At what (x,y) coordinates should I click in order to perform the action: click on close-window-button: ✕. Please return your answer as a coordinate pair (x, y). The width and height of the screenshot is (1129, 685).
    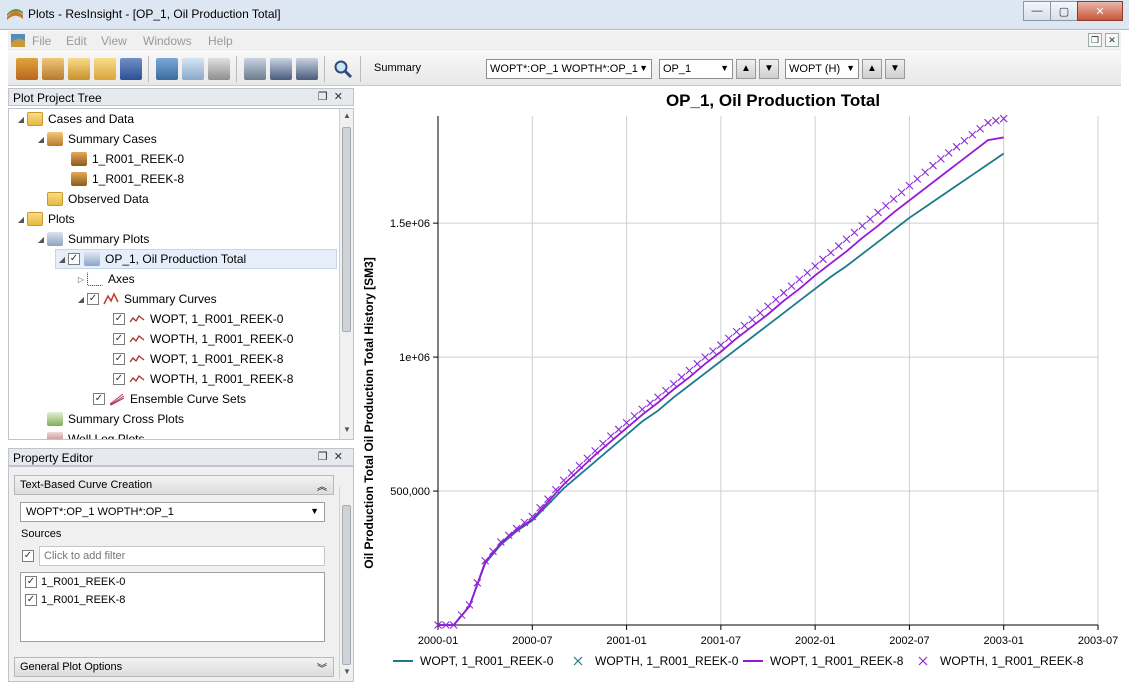
    Looking at the image, I should click on (1100, 11).